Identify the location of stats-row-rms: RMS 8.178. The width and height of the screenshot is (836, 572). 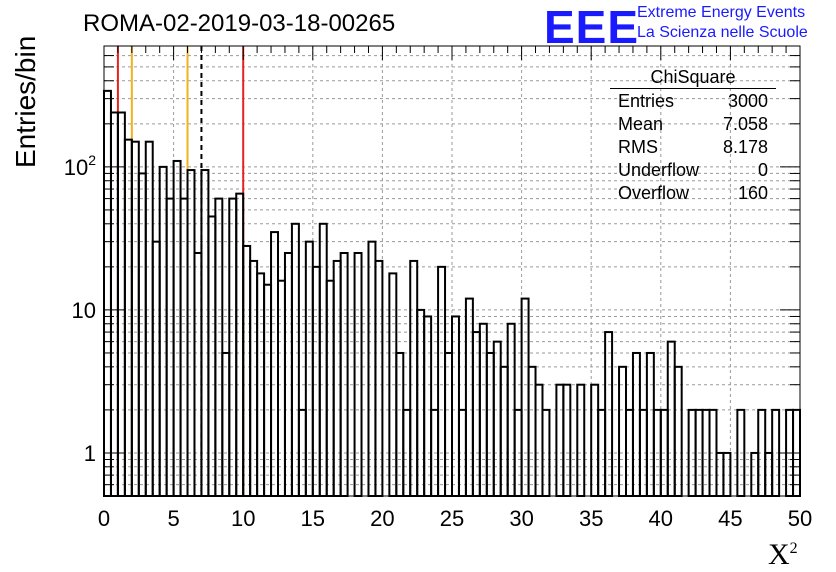
(693, 147).